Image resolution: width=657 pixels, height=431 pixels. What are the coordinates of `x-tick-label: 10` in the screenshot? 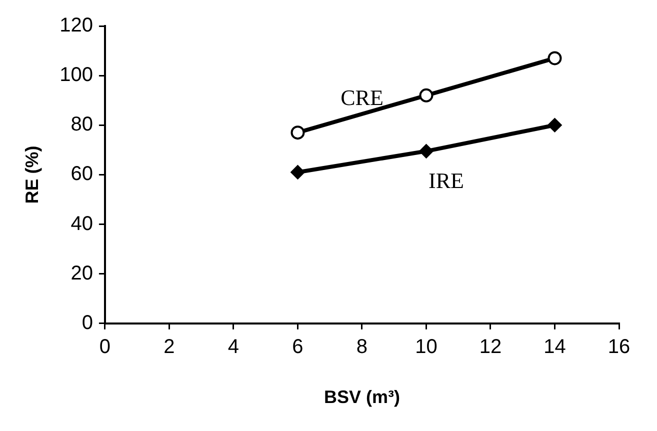 It's located at (426, 347).